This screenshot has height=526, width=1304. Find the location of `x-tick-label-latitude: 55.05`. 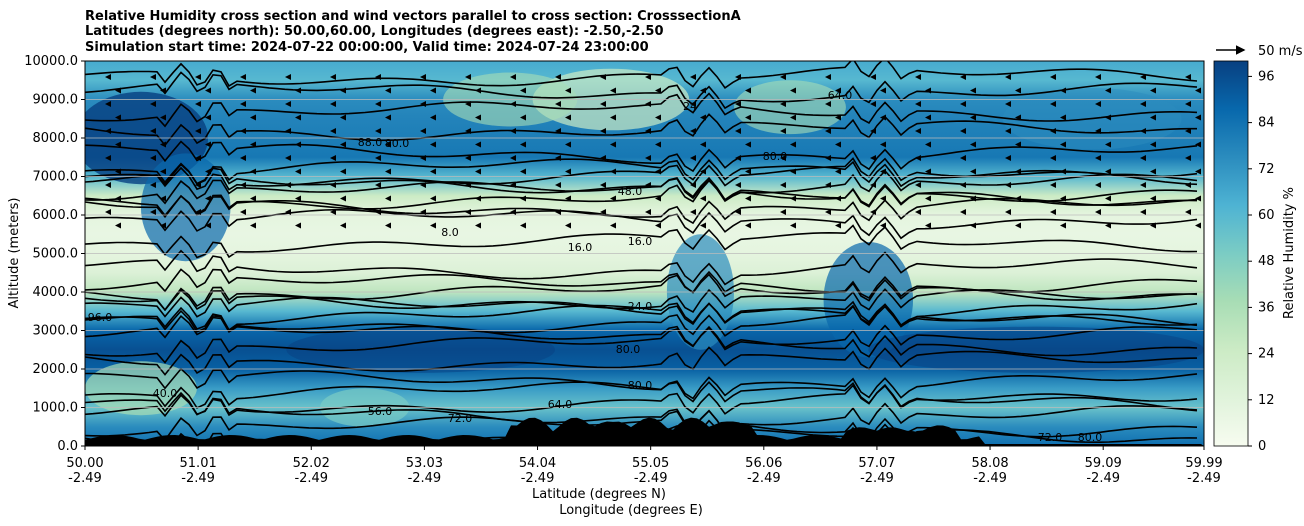

x-tick-label-latitude: 55.05 is located at coordinates (650, 463).